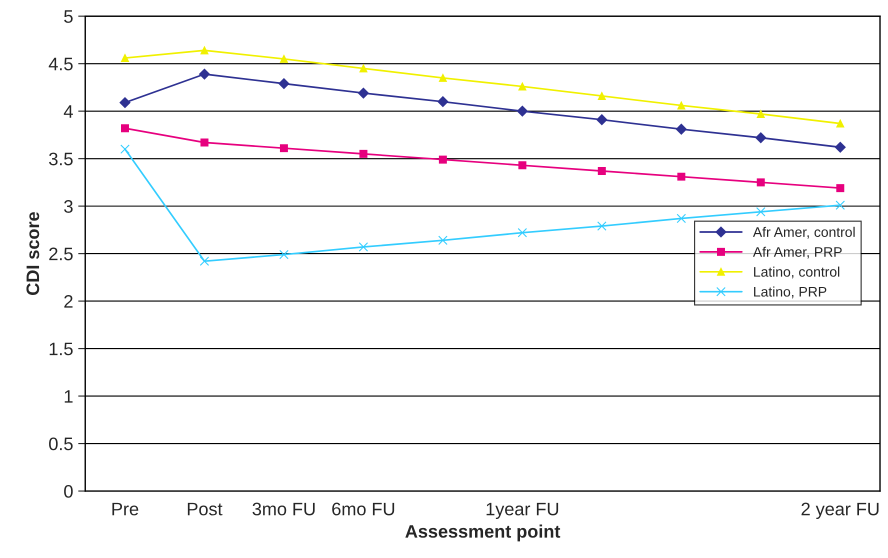 The width and height of the screenshot is (888, 558). I want to click on y-tick-label: 3.5, so click(61, 159).